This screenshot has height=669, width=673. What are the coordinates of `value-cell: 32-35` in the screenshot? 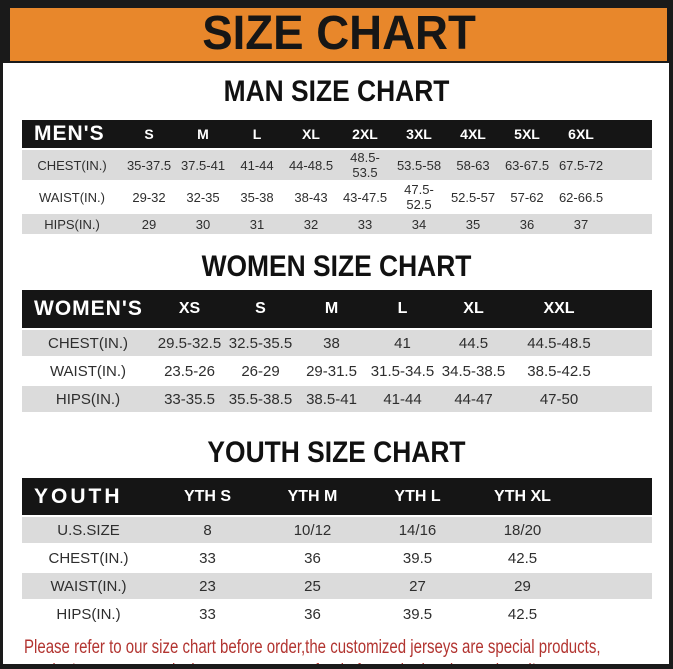 It's located at (203, 197).